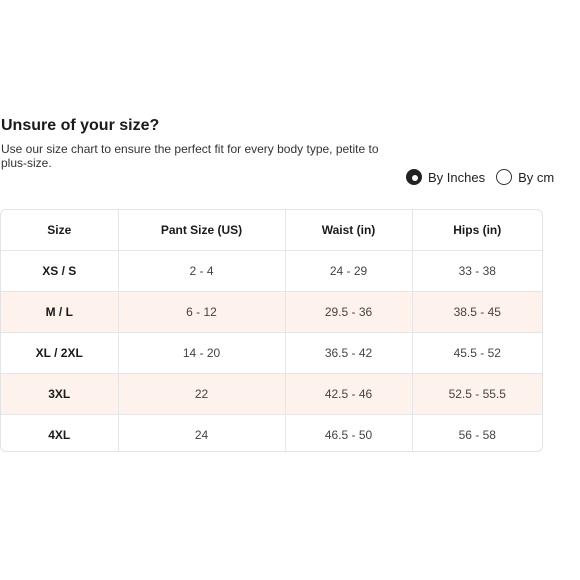 The width and height of the screenshot is (580, 580). Describe the element at coordinates (414, 177) in the screenshot. I see `radio-selected-icon` at that location.